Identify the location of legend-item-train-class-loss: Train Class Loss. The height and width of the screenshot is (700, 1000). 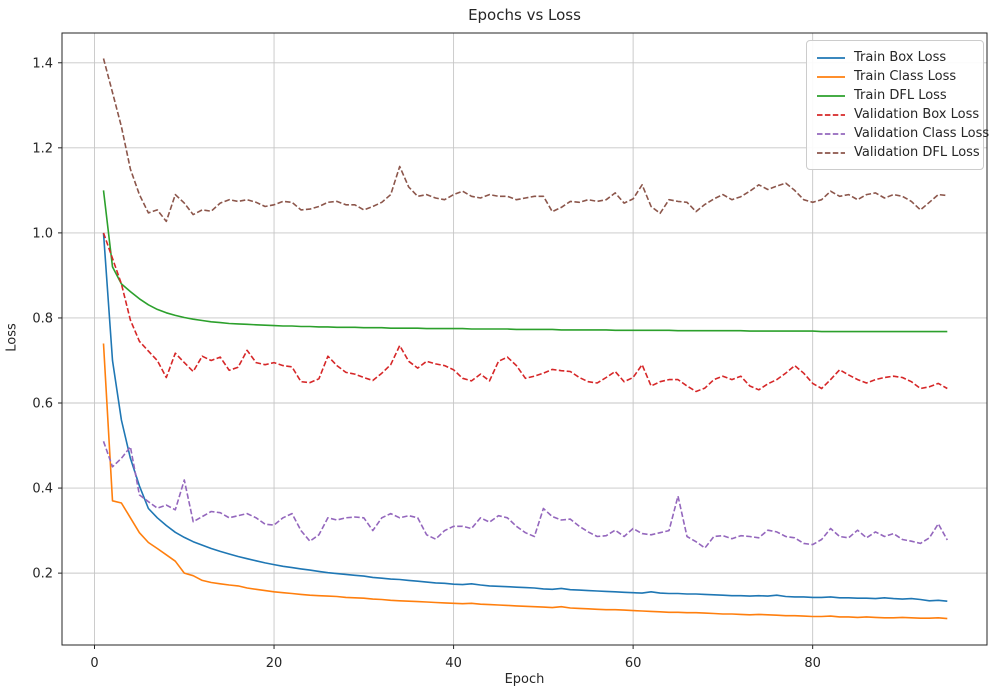
(895, 76).